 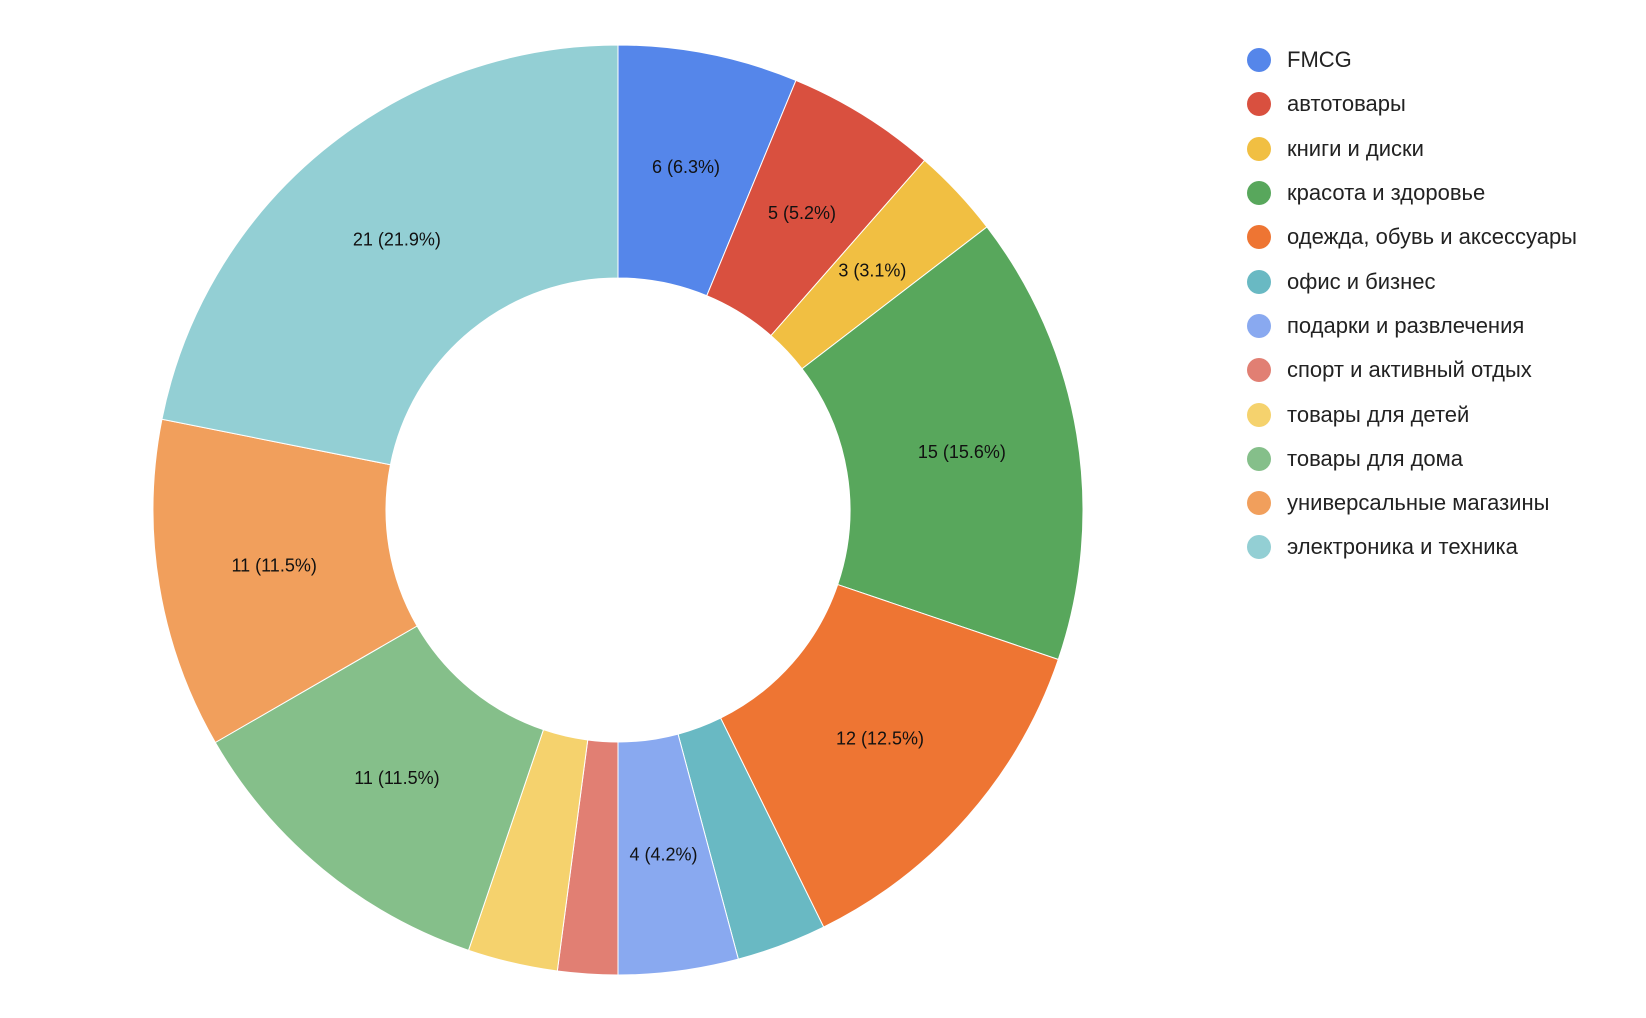 What do you see at coordinates (880, 739) in the screenshot?
I see `slice-label-5: 12 (12.5%)` at bounding box center [880, 739].